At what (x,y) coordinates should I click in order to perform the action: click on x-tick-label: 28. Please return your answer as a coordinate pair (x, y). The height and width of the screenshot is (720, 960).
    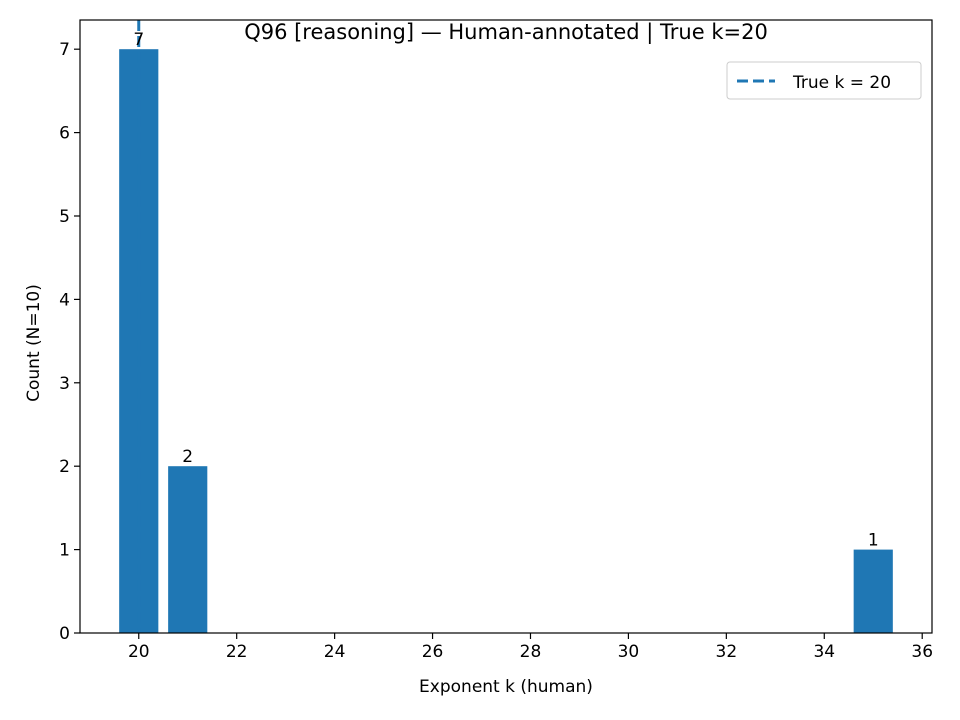
    Looking at the image, I should click on (531, 652).